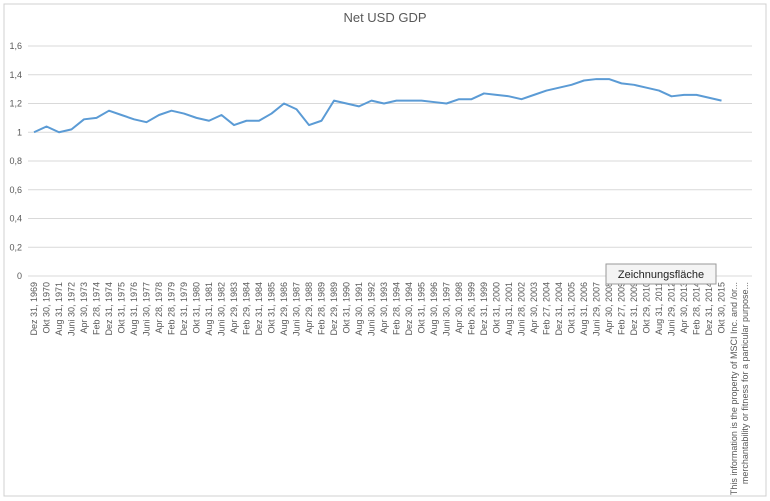 The width and height of the screenshot is (770, 501). What do you see at coordinates (59, 309) in the screenshot?
I see `x-tick-label: Aug 31, 1971` at bounding box center [59, 309].